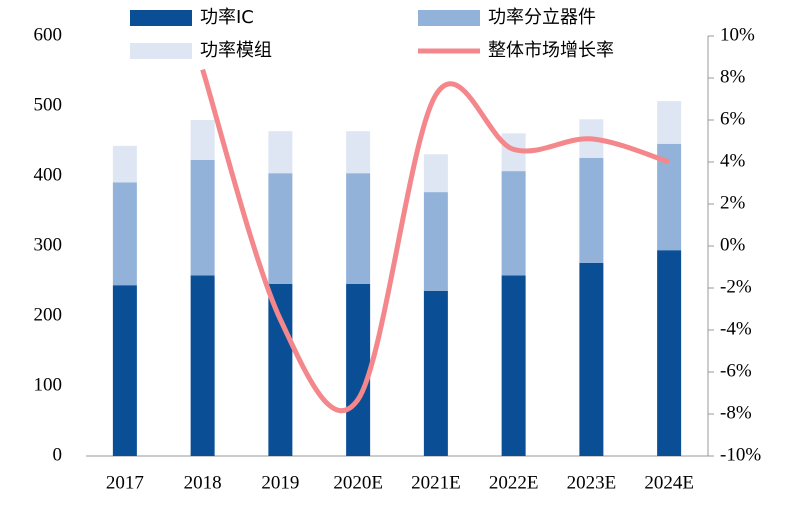 The height and width of the screenshot is (515, 800). I want to click on legend-label: 整体市场增长率, so click(551, 50).